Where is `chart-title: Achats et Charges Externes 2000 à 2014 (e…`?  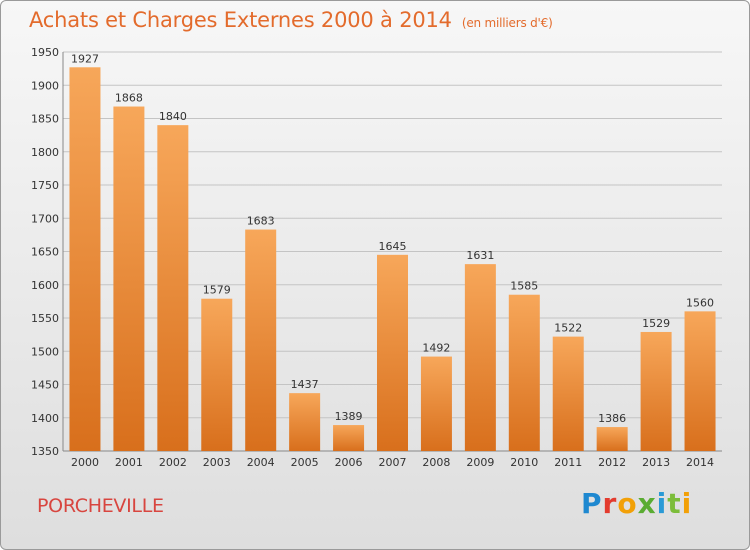 chart-title: Achats et Charges Externes 2000 à 2014 (e… is located at coordinates (291, 20).